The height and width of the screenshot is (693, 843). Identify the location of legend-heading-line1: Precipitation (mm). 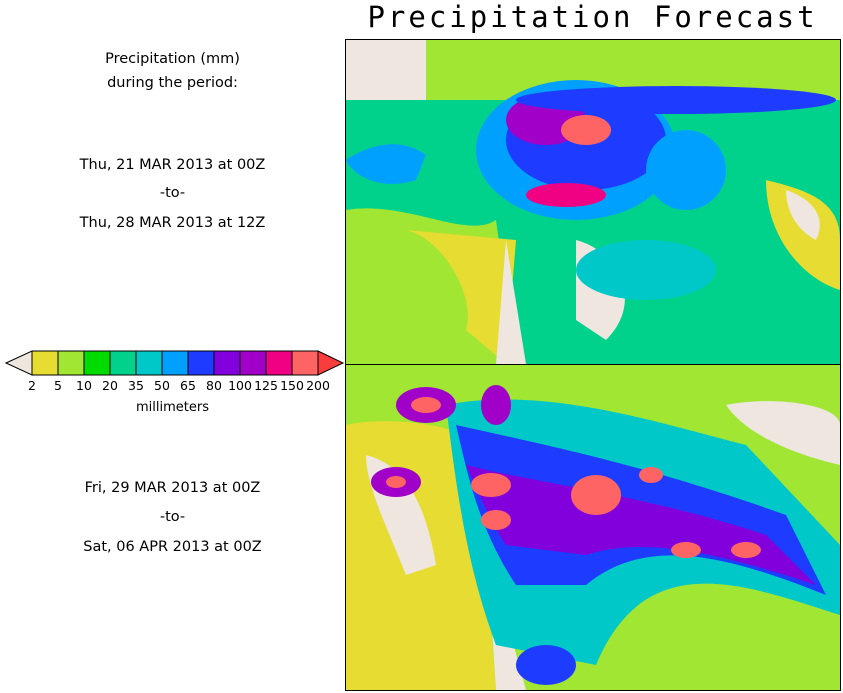
(172, 59).